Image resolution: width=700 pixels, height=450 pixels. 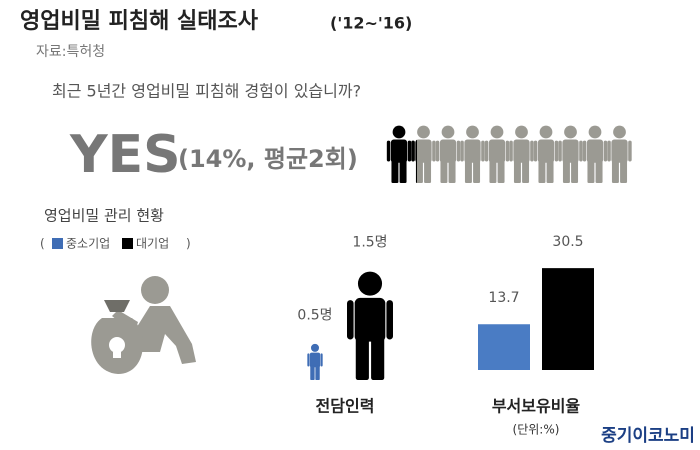 What do you see at coordinates (206, 91) in the screenshot?
I see `question: 최근 5년간 영업비밀 피침해 경험이 있습니까?` at bounding box center [206, 91].